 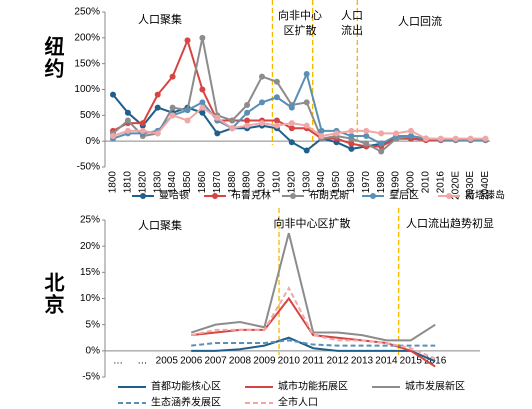 I want to click on x-tick-label: 2030E, so click(x=470, y=185).